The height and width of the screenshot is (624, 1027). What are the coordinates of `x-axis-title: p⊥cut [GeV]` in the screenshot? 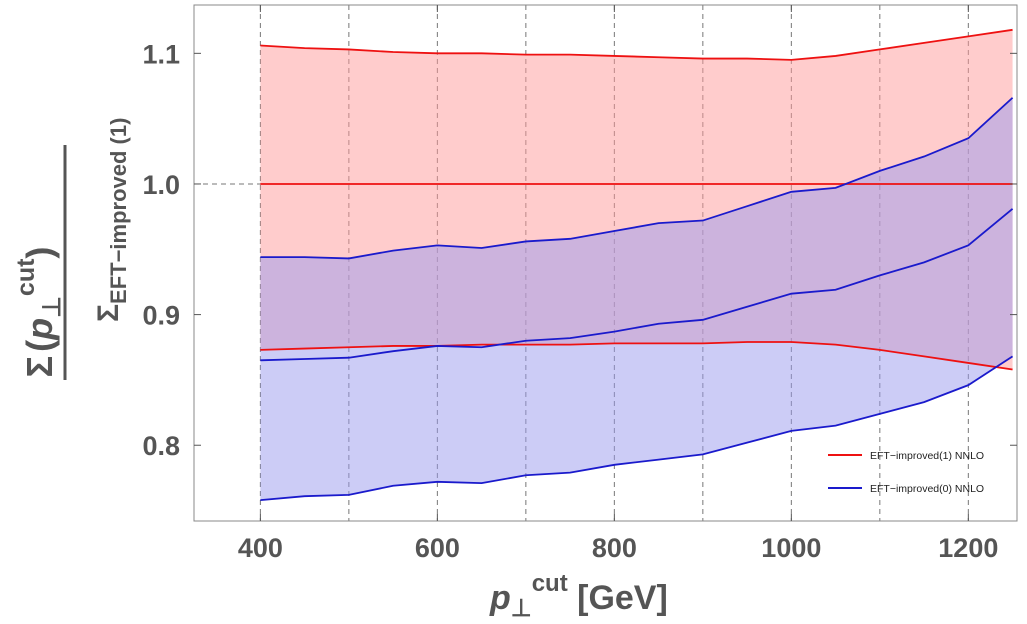 It's located at (578, 596).